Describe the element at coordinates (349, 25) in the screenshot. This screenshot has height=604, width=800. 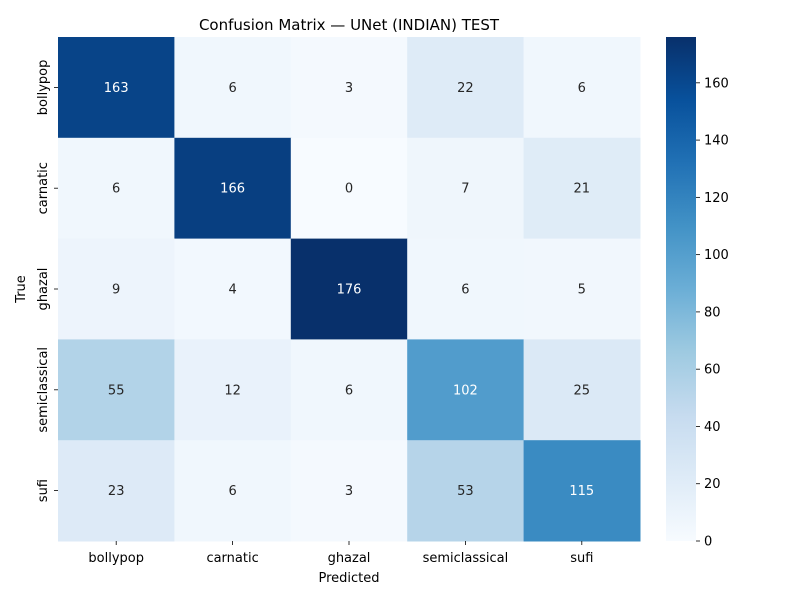
I see `chart-title: Confusion Matrix — UNet (INDIAN) TEST` at that location.